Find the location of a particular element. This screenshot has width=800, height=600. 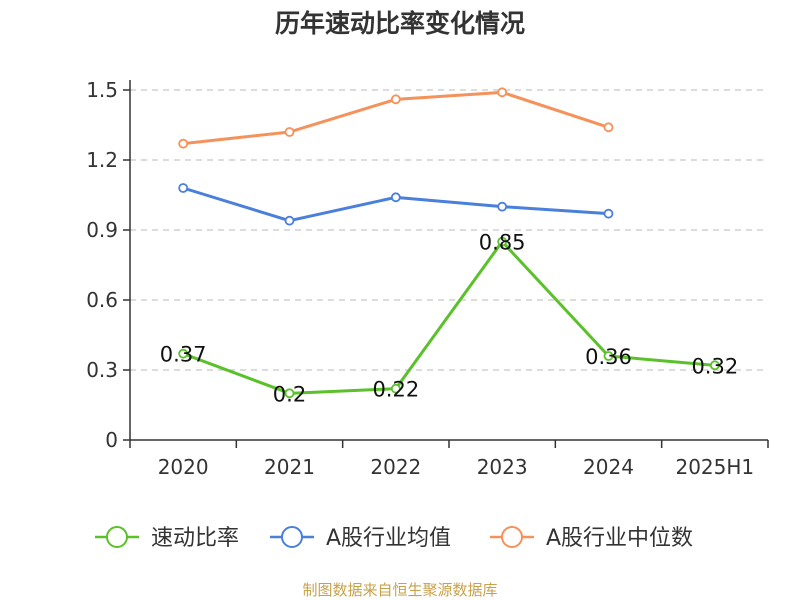

legend-label: 速动比率 is located at coordinates (195, 538).